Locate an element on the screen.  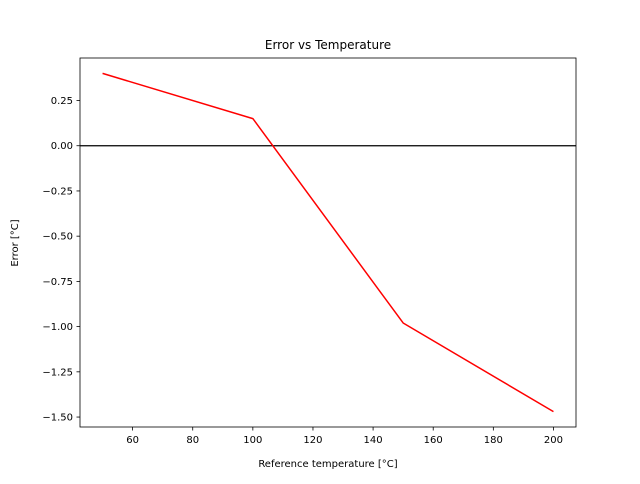
x-tick-label: 100 is located at coordinates (252, 440).